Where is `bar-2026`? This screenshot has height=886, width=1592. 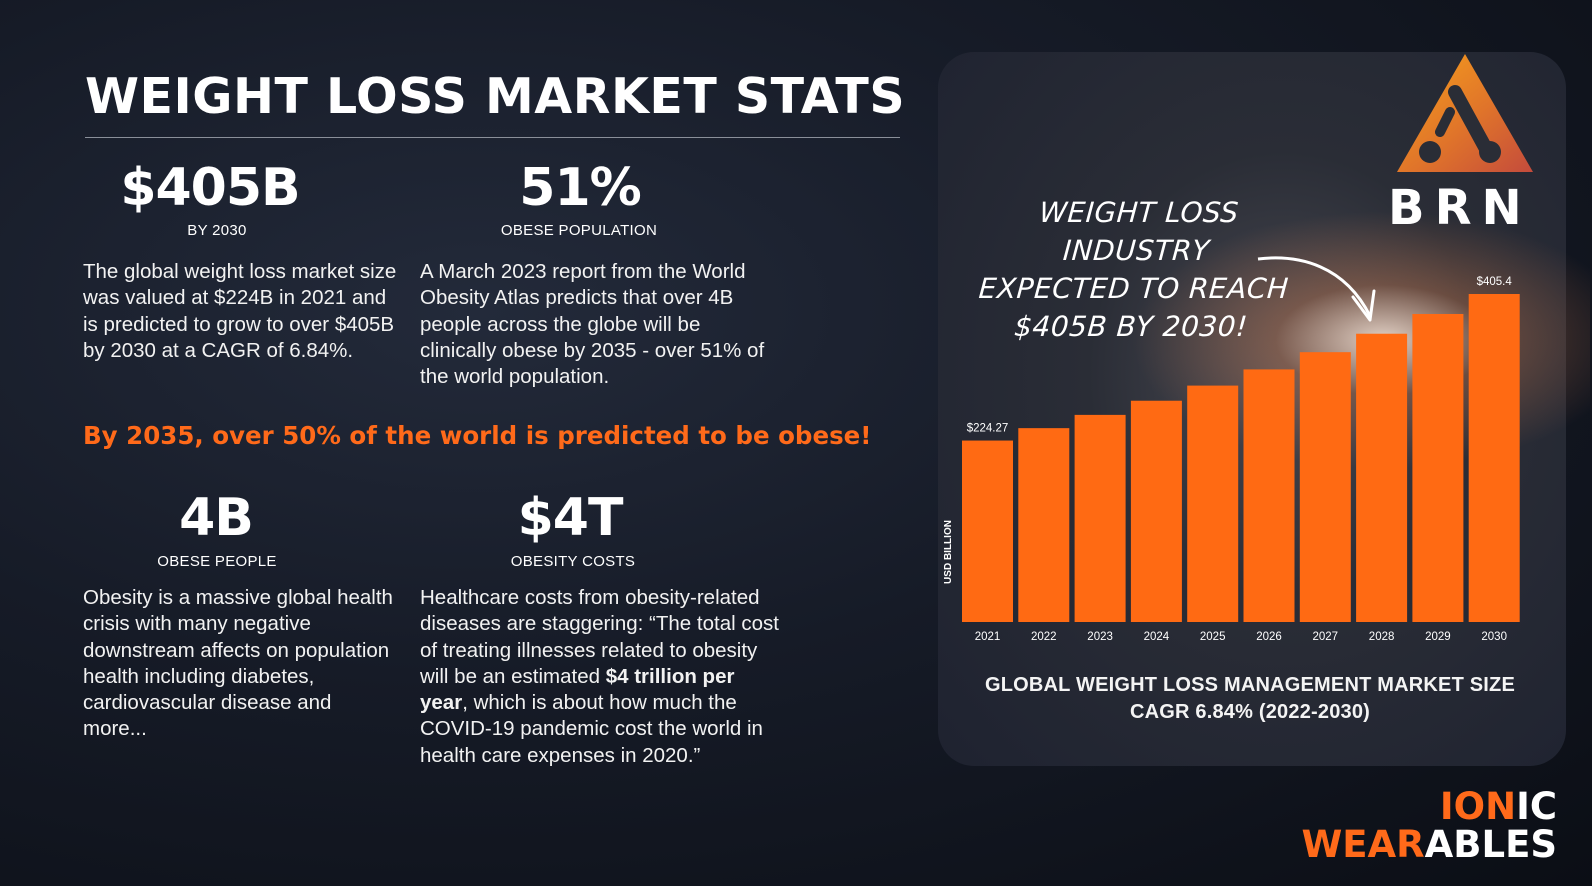
bar-2026 is located at coordinates (1269, 495).